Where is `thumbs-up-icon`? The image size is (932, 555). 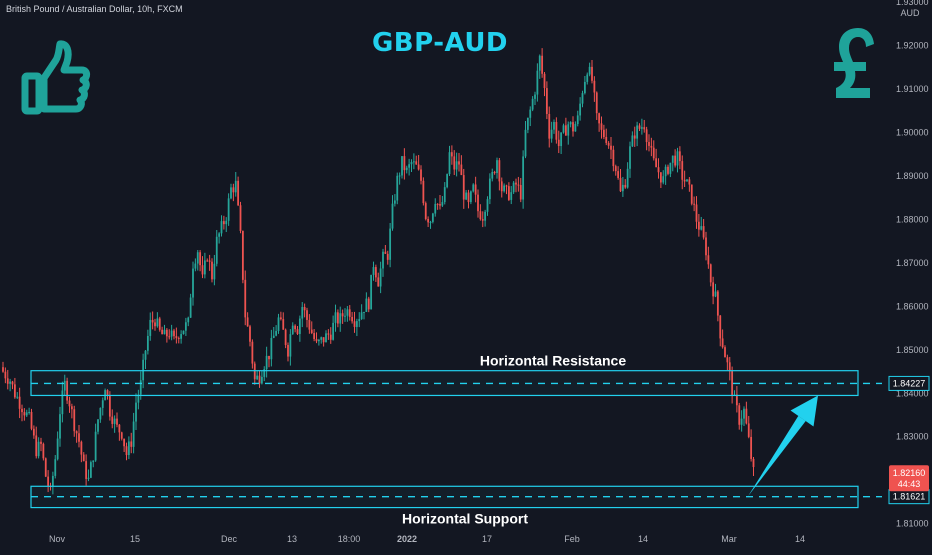 thumbs-up-icon is located at coordinates (56, 77).